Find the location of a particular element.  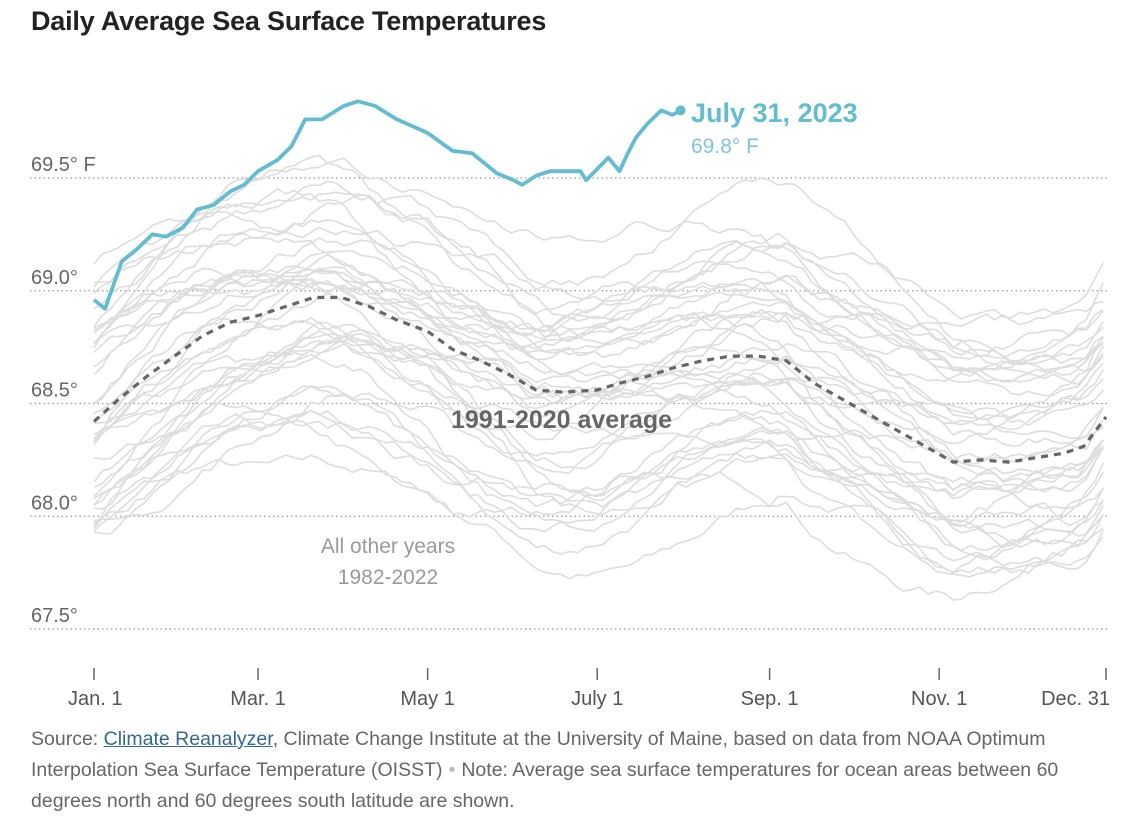

y-tick-label: 68.5° is located at coordinates (54, 391).